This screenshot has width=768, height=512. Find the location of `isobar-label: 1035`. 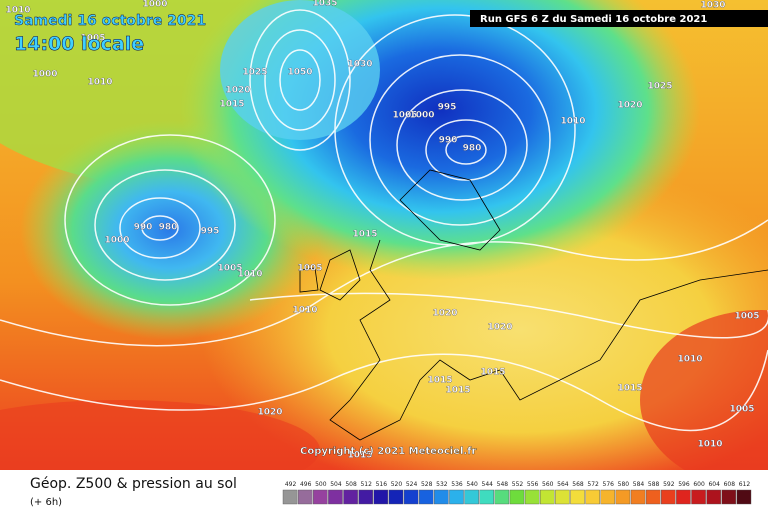

isobar-label: 1035 is located at coordinates (324, 4).